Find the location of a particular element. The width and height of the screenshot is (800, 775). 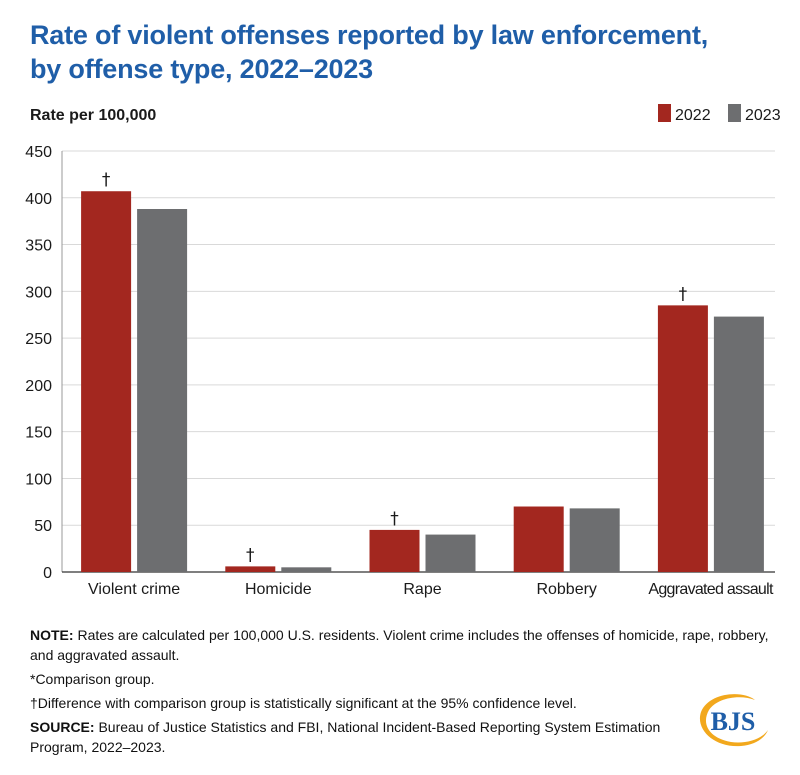

y-tick-label: 200 is located at coordinates (38, 386).